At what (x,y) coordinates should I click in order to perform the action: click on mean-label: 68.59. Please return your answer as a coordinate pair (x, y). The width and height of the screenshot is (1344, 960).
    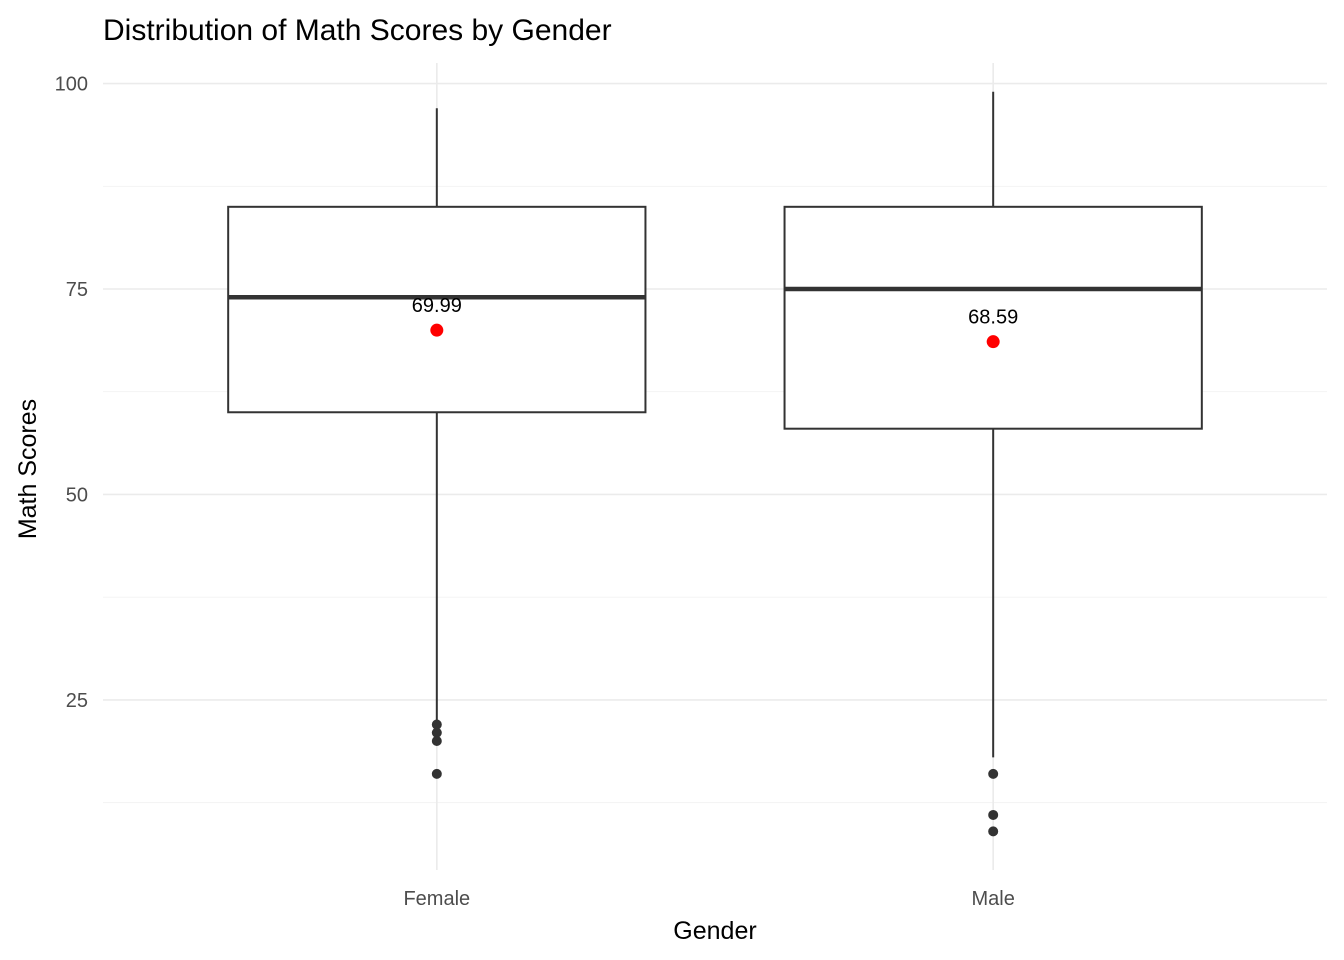
    Looking at the image, I should click on (993, 318).